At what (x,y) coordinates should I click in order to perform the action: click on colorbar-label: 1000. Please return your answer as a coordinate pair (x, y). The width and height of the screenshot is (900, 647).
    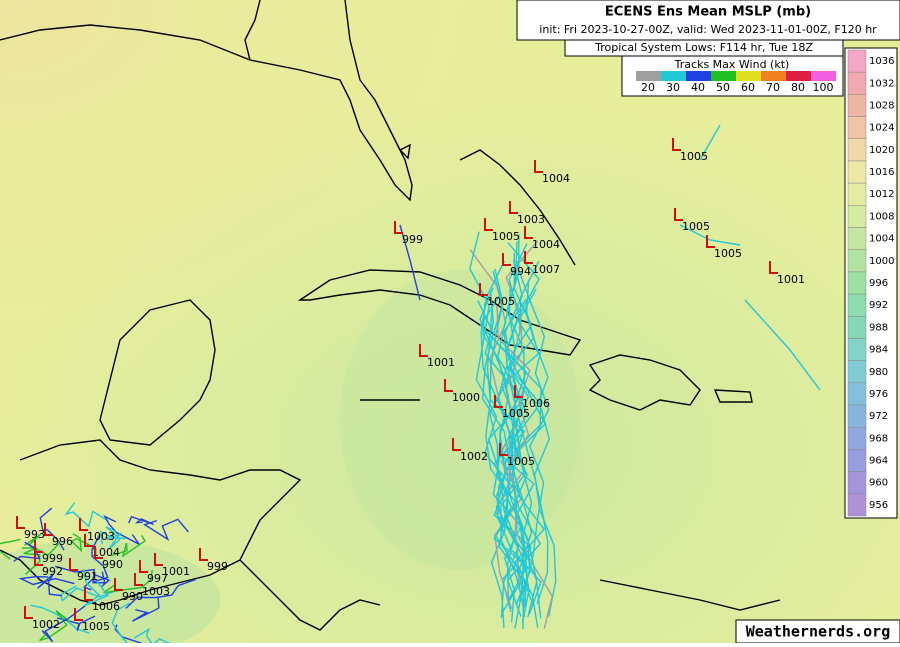
    Looking at the image, I should click on (881, 261).